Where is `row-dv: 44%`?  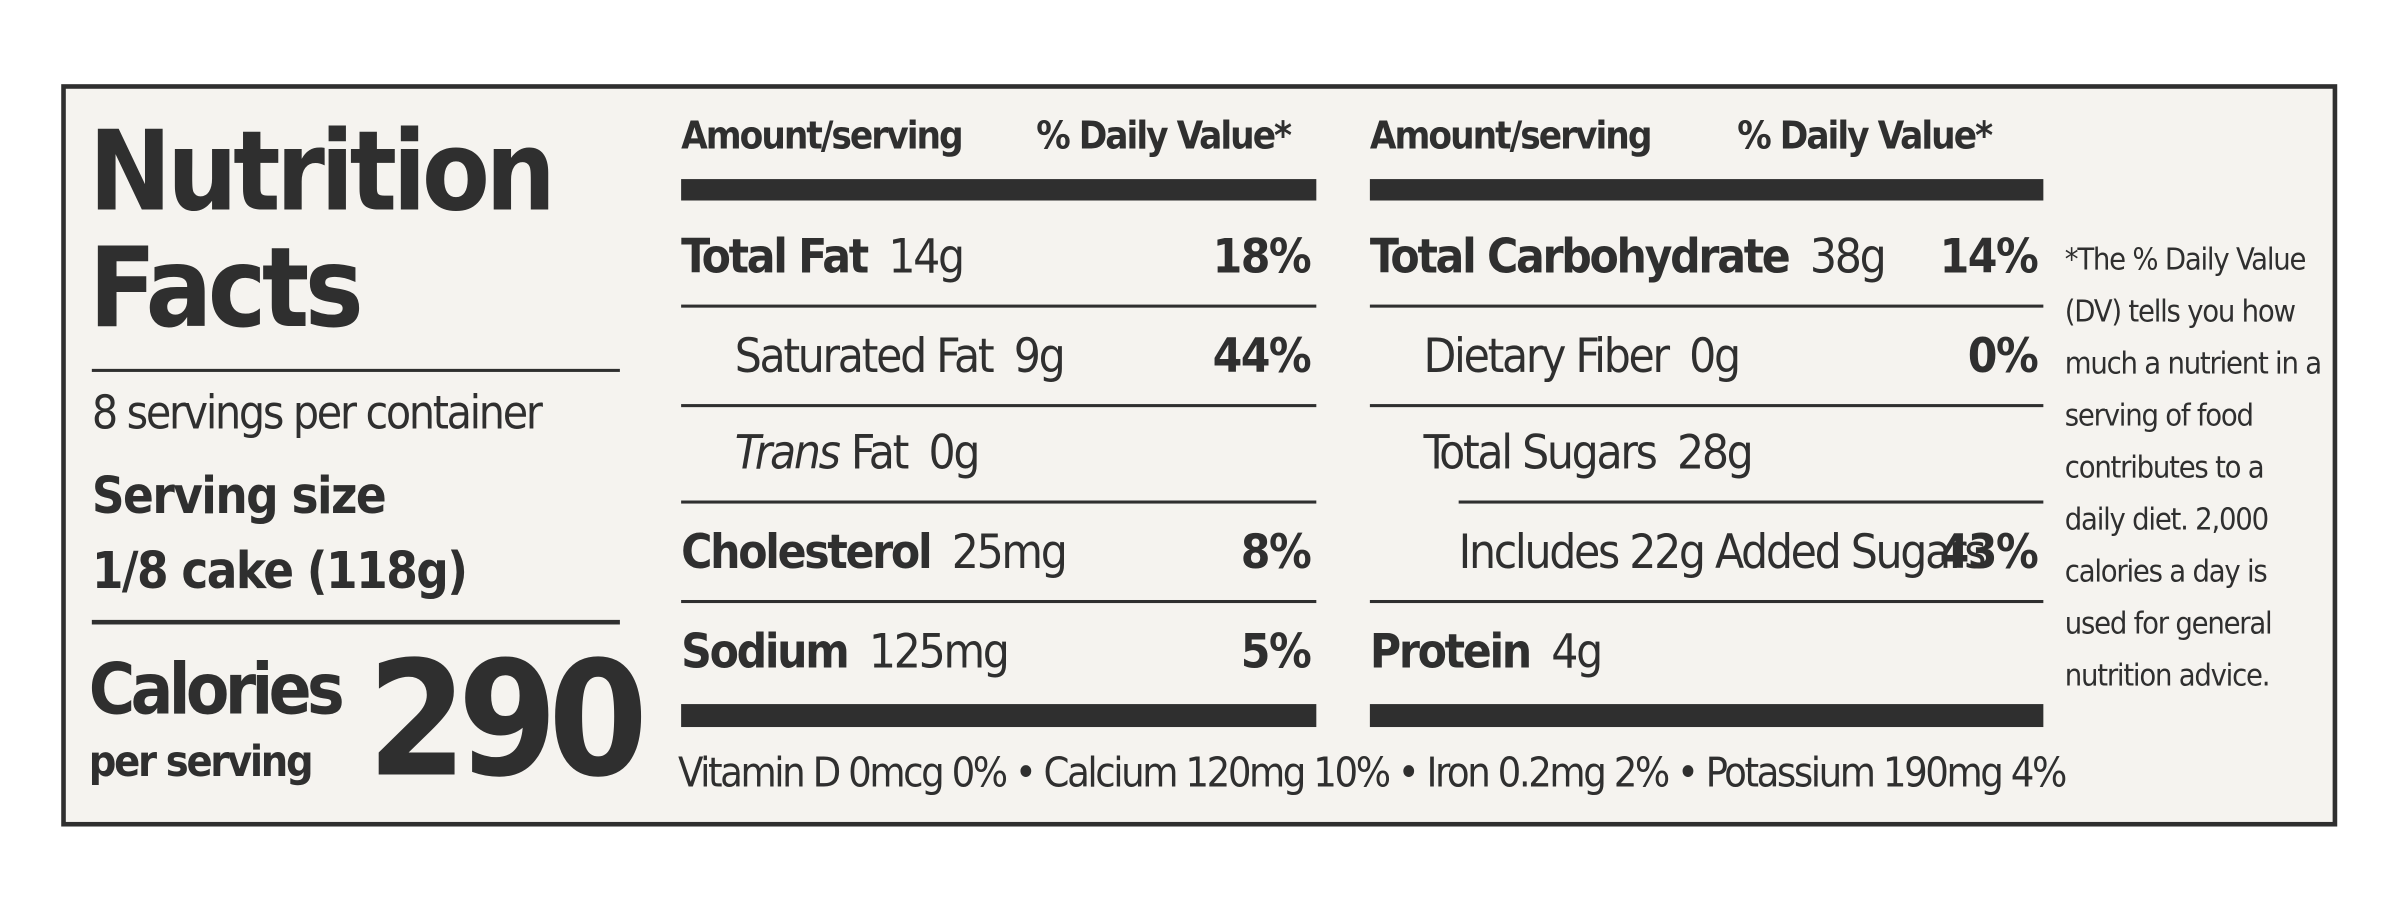 row-dv: 44% is located at coordinates (1262, 357).